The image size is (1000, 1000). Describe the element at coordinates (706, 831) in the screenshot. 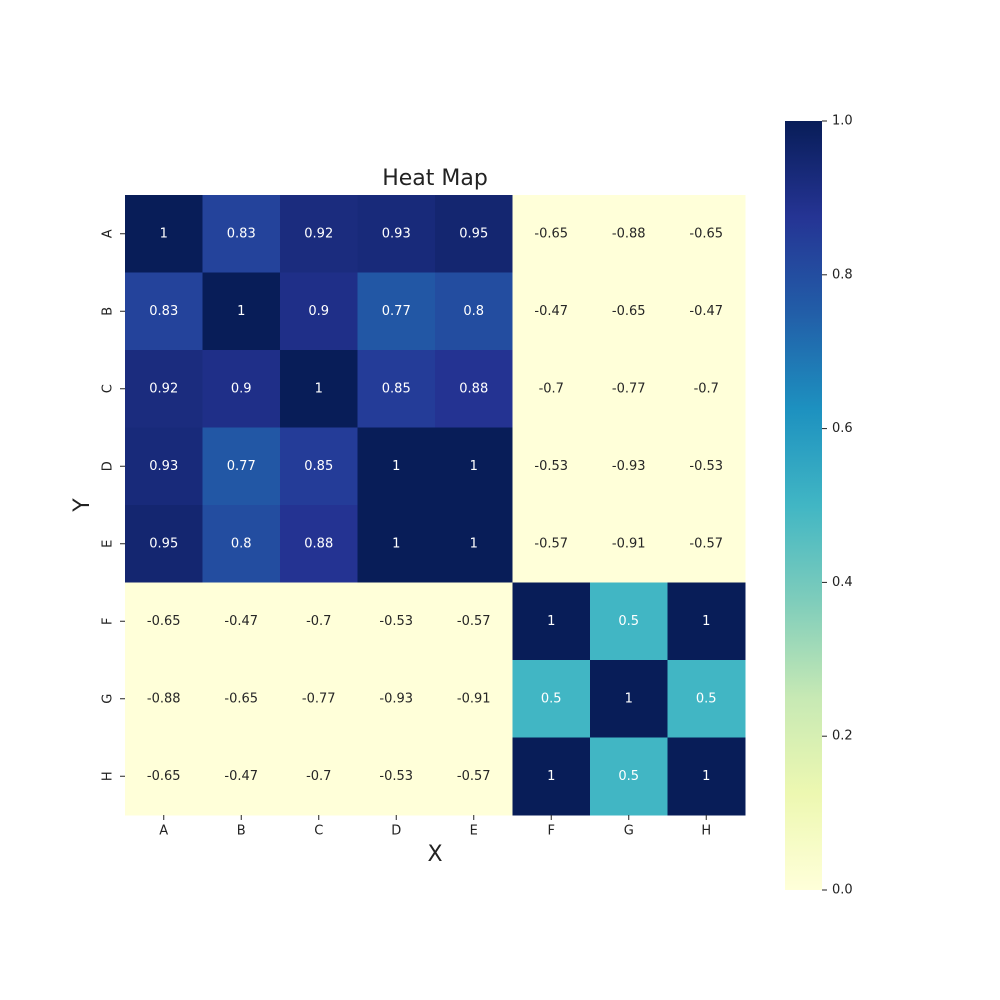

I see `x-tick-label: H` at that location.